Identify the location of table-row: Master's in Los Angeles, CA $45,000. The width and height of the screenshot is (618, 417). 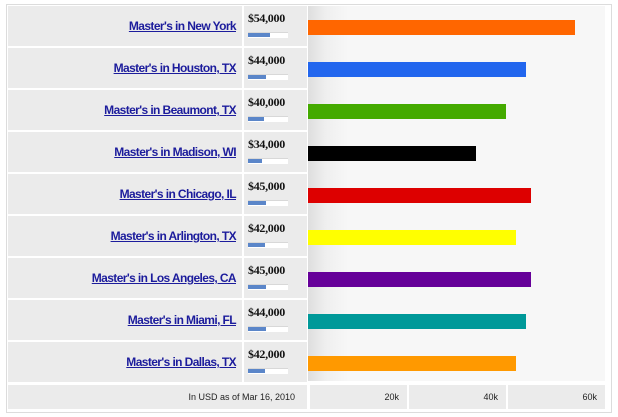
(308, 278).